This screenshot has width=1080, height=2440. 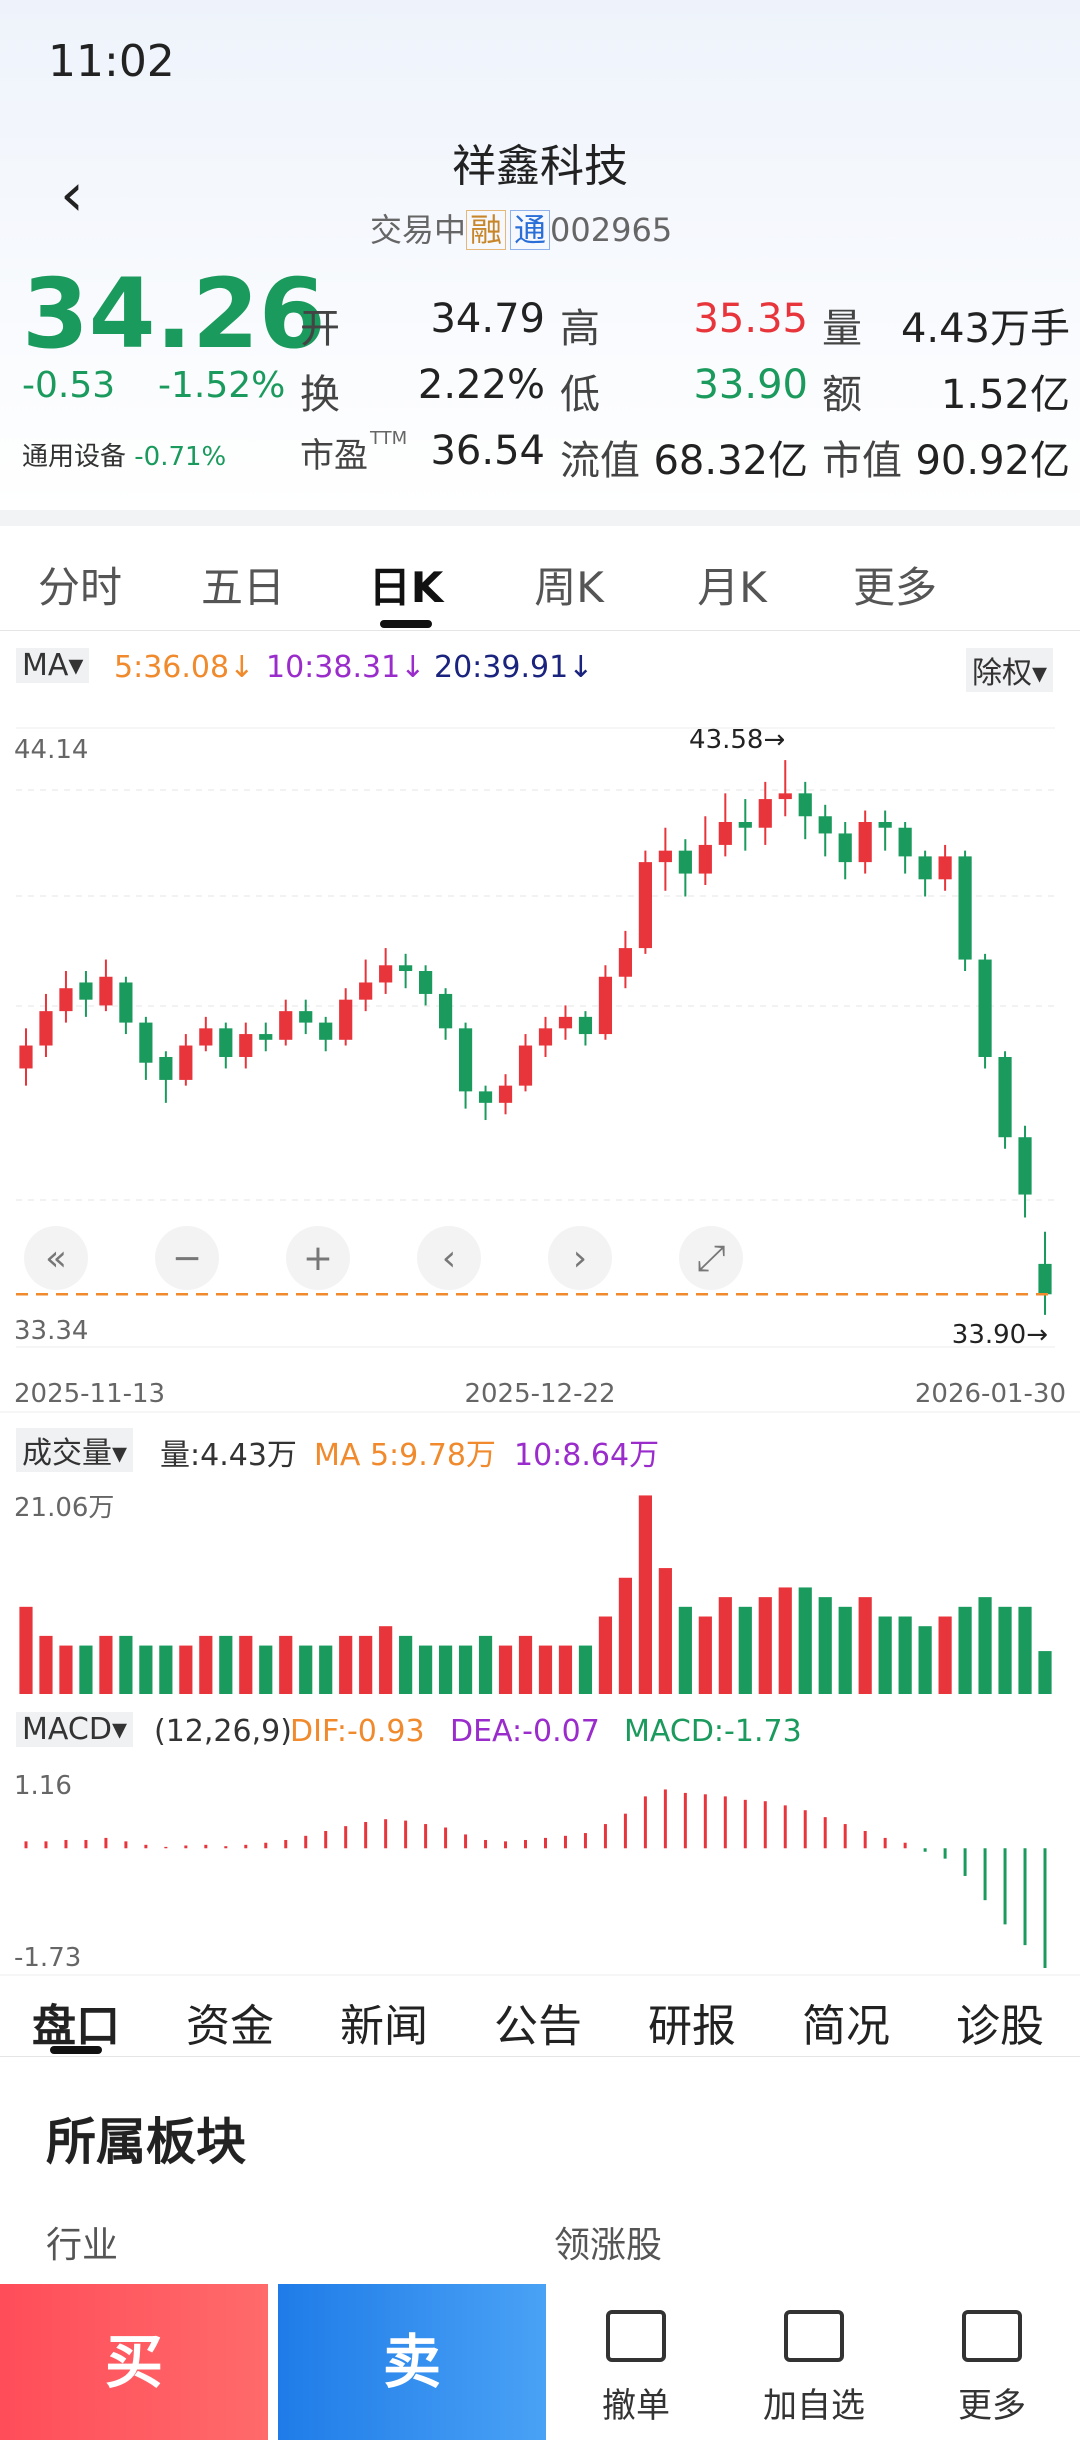 I want to click on macd-params: (12,26,9), so click(x=223, y=1731).